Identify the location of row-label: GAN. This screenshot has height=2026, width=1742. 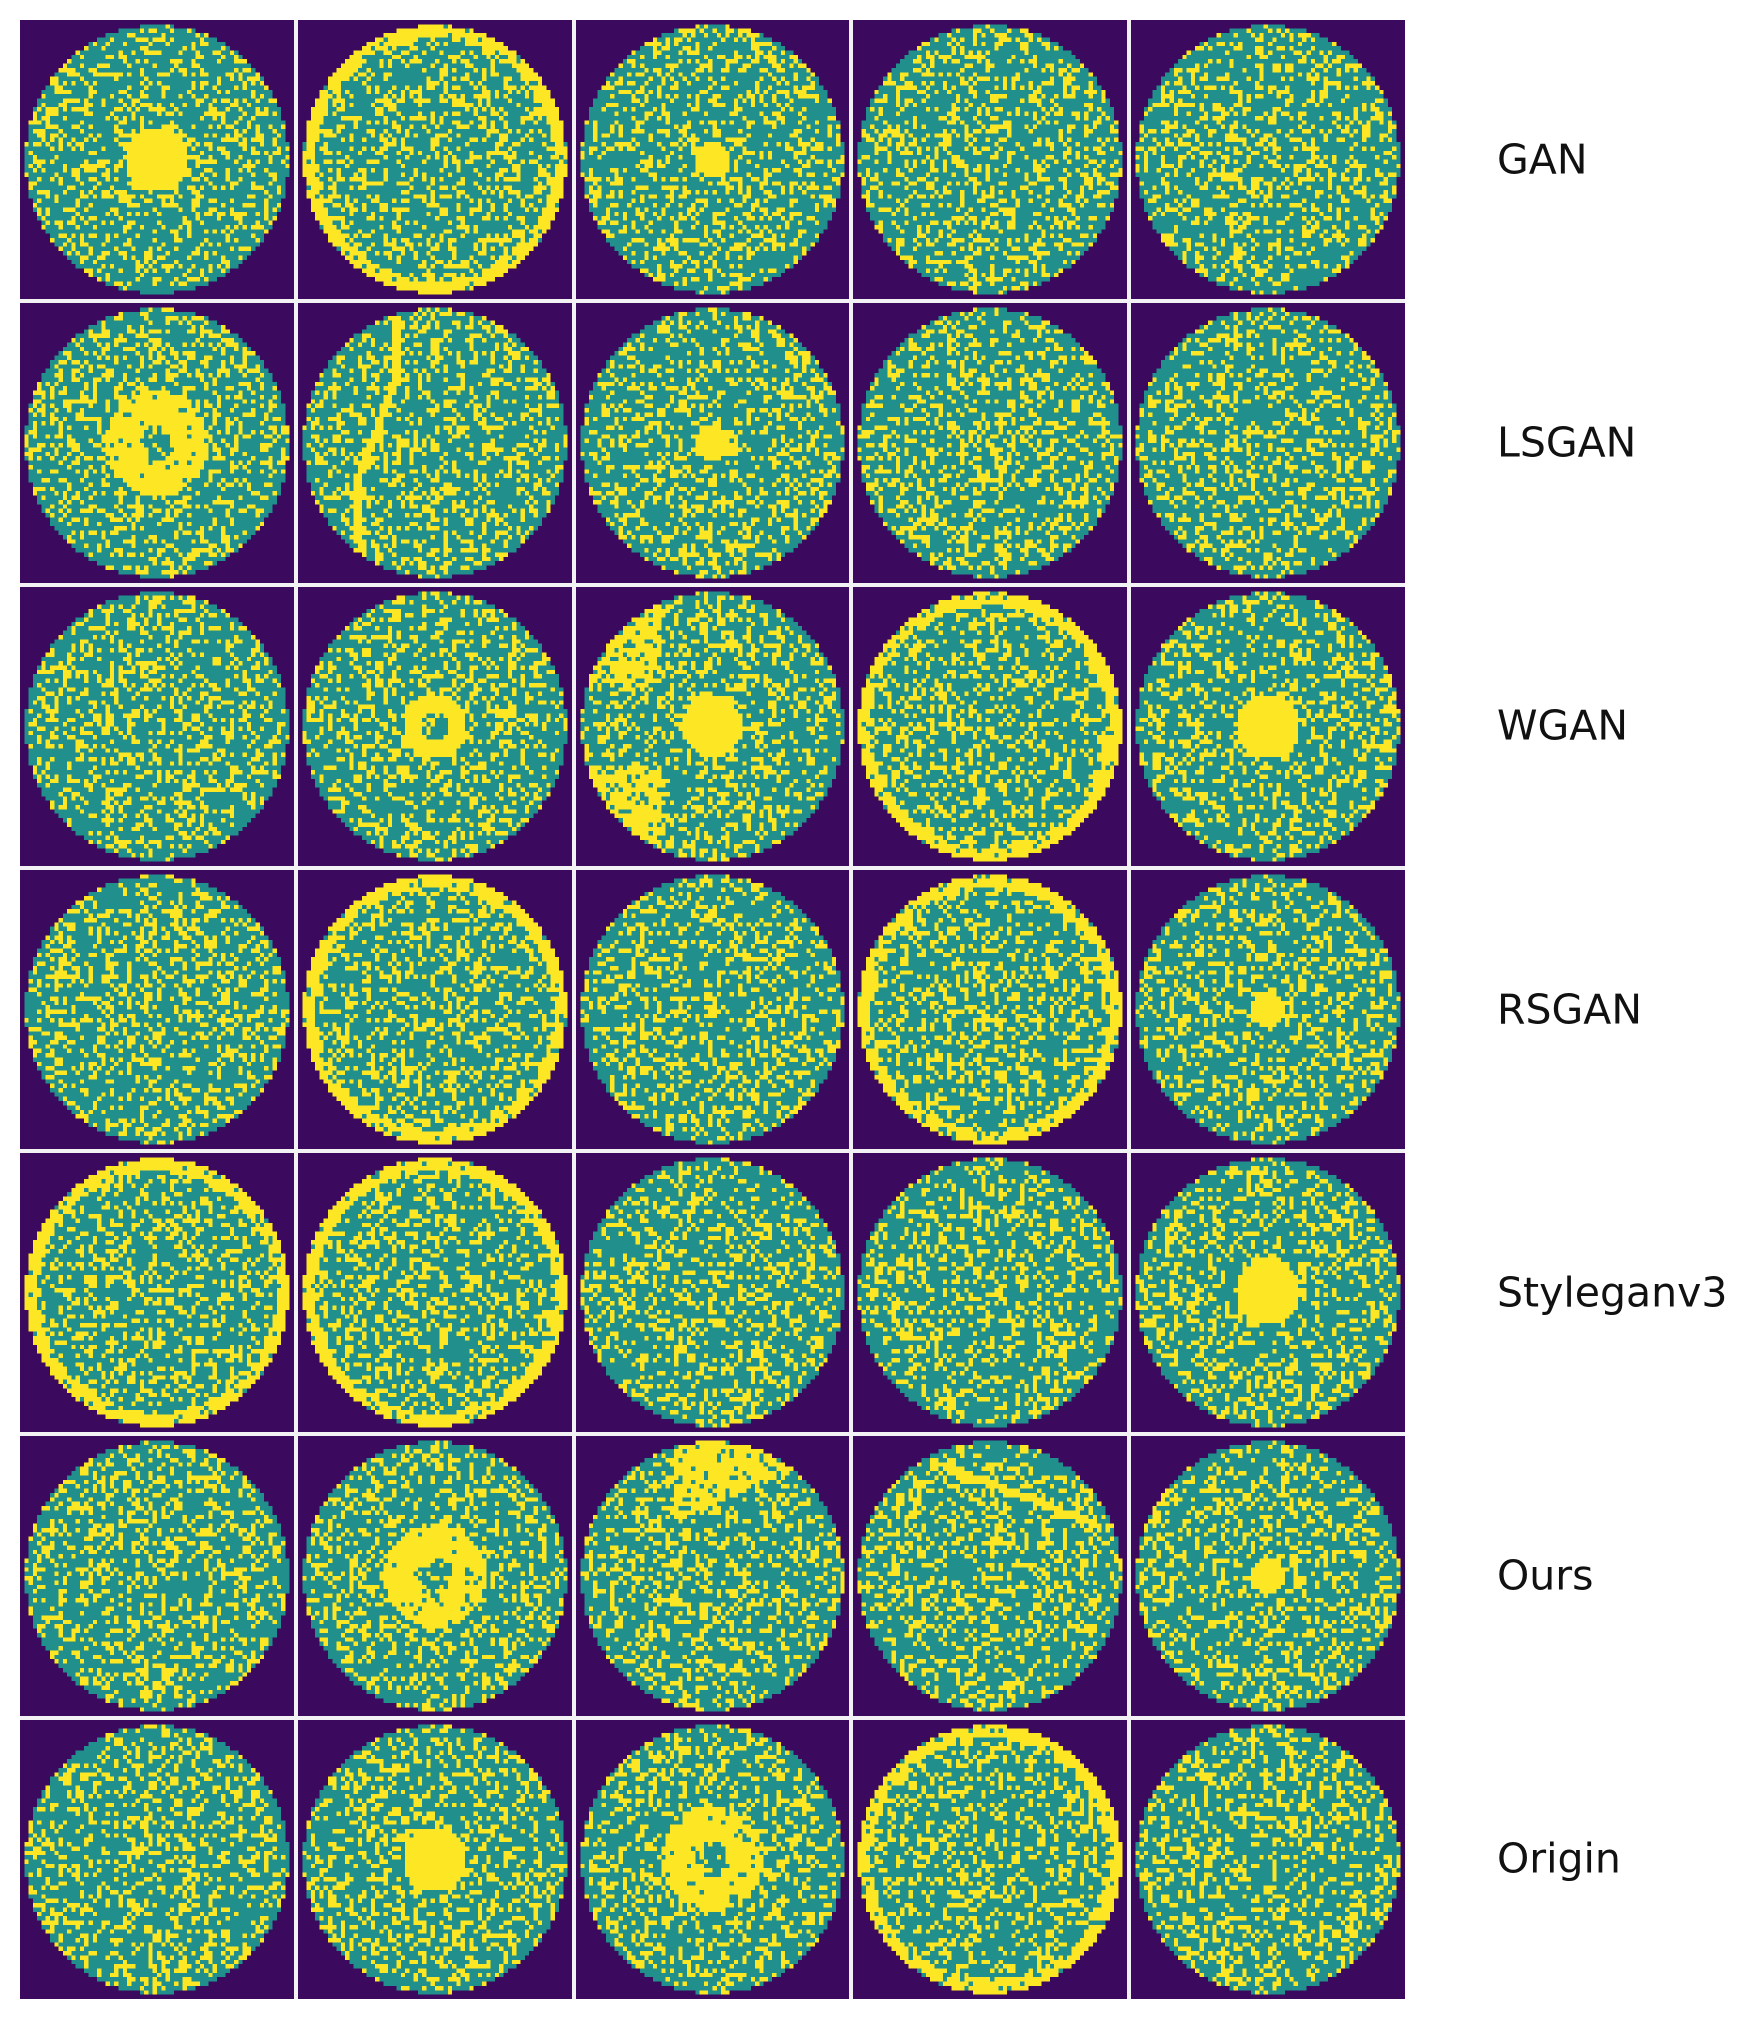
(1542, 159).